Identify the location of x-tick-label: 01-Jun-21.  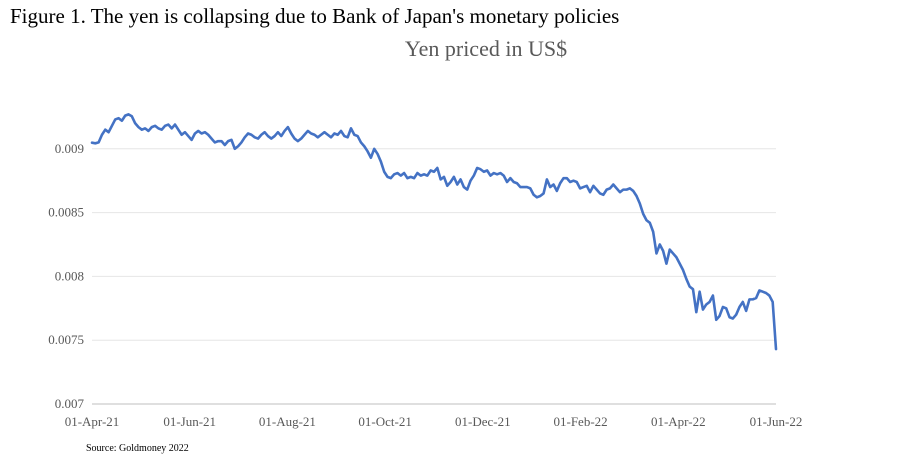
(189, 421).